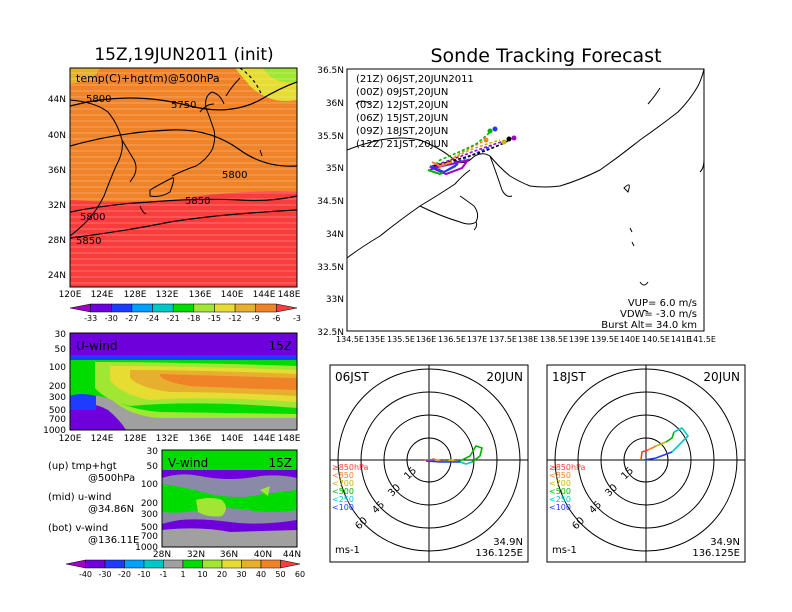 The height and width of the screenshot is (612, 792). I want to click on level-legend: ≥850hPa <850 <700 <500 <250 <100, so click(350, 487).